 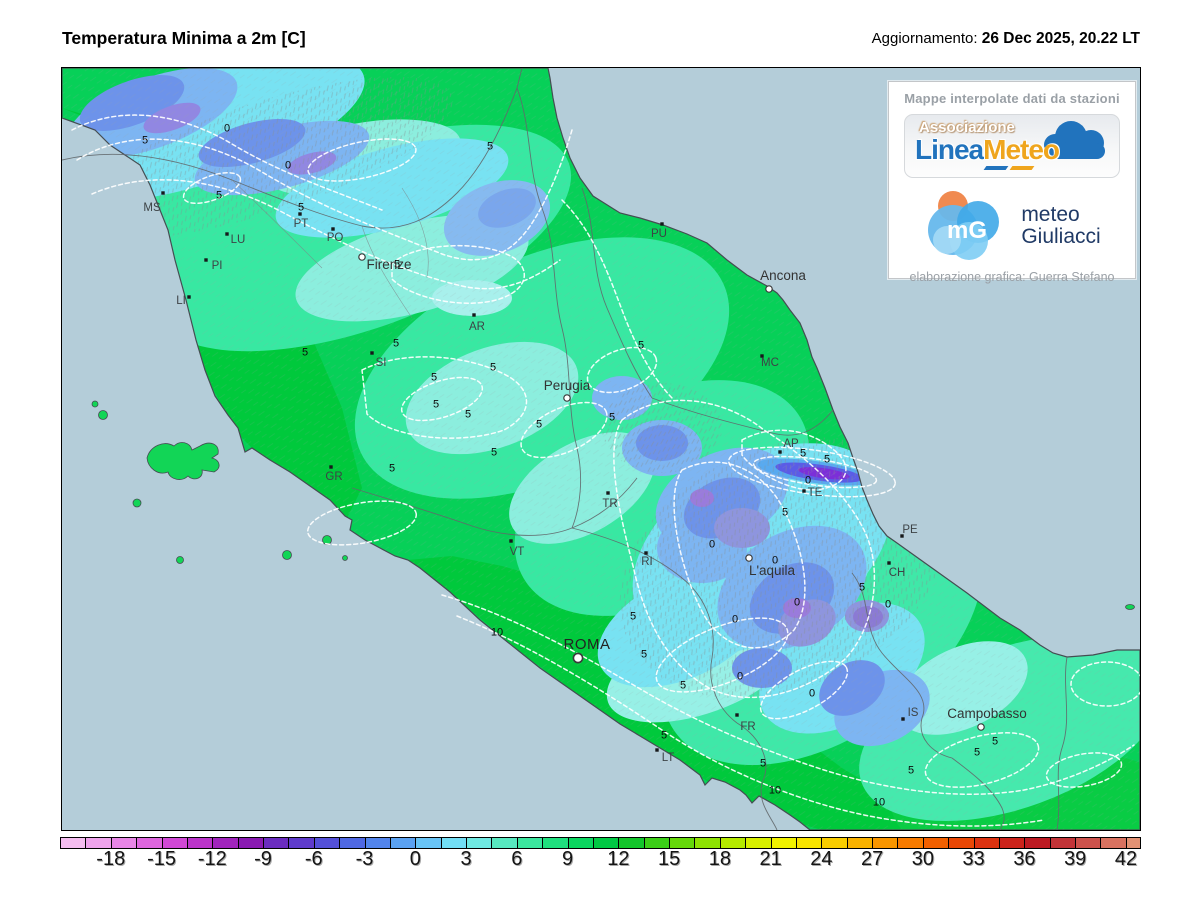 I want to click on colorbar-tick-label: 42, so click(x=1126, y=859).